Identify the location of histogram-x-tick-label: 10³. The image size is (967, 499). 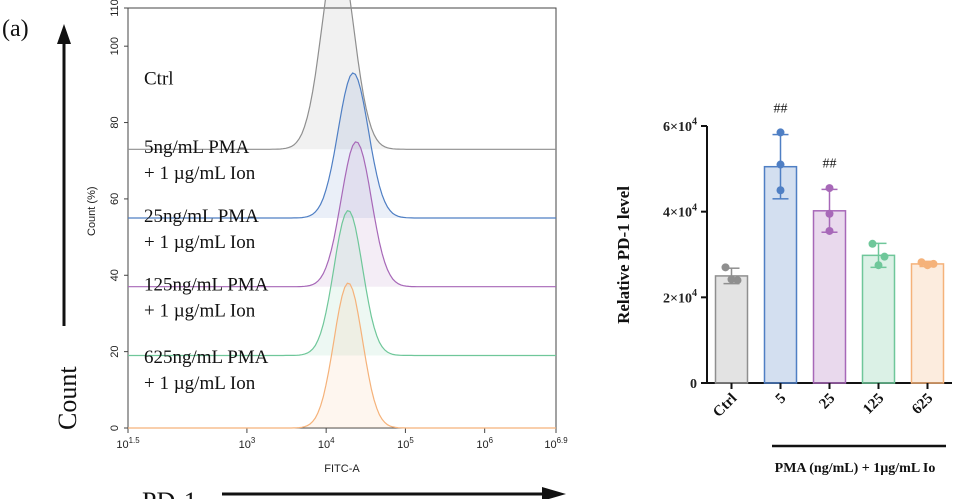
(247, 443).